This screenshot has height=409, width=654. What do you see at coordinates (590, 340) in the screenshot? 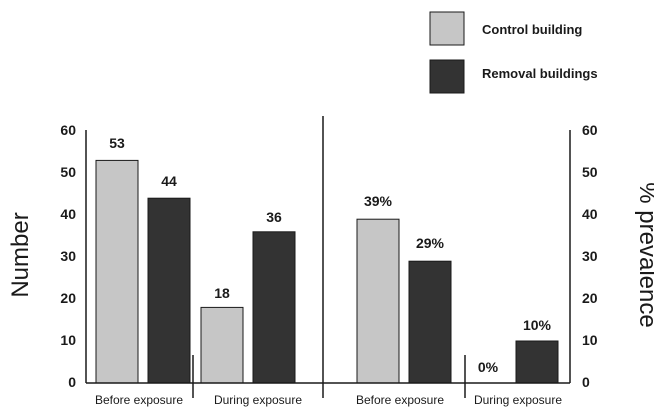
I see `right-y-tick-label: 10` at bounding box center [590, 340].